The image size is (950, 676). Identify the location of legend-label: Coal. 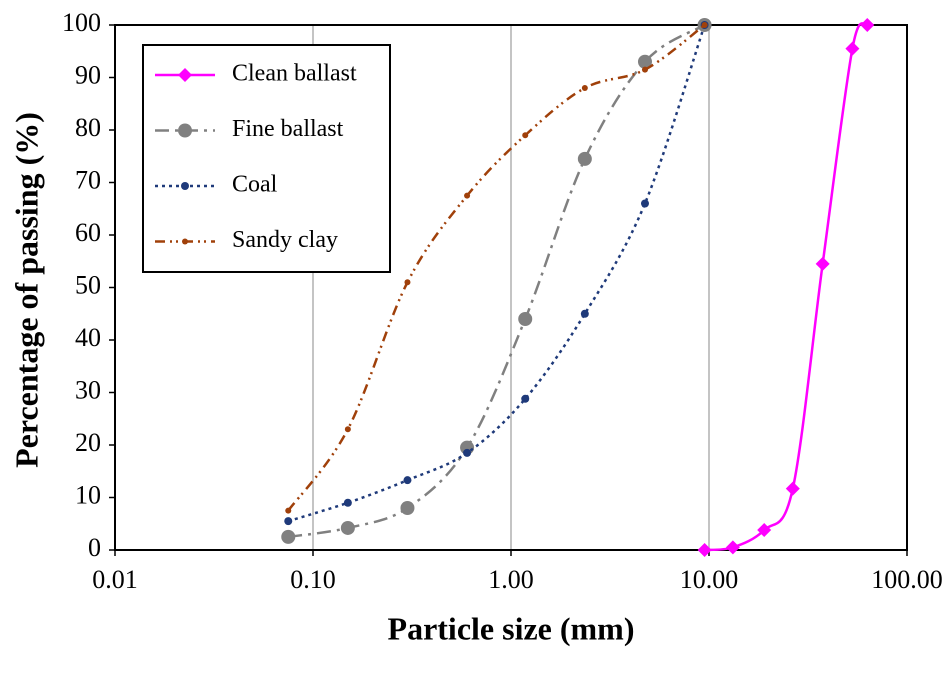
(255, 185).